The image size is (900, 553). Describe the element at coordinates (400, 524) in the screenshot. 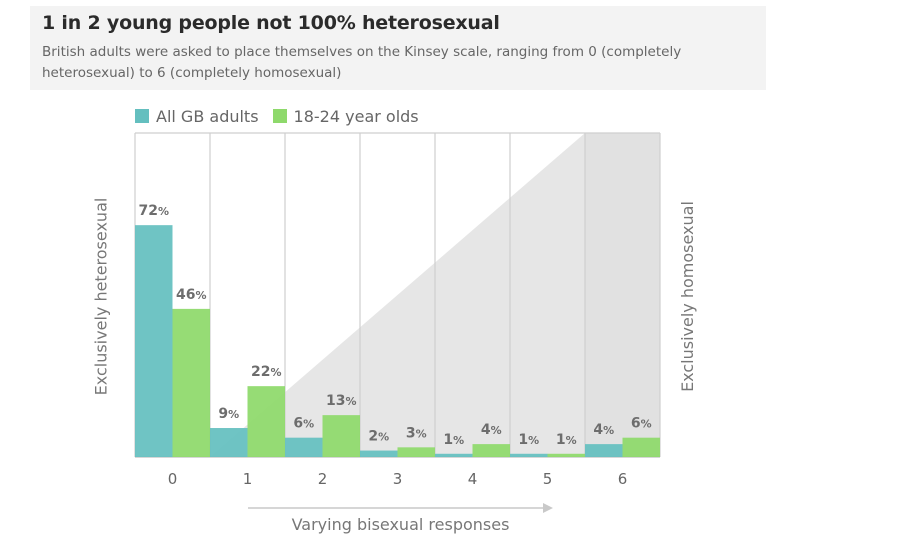

I see `x-axis-label: Varying bisexual responses` at that location.